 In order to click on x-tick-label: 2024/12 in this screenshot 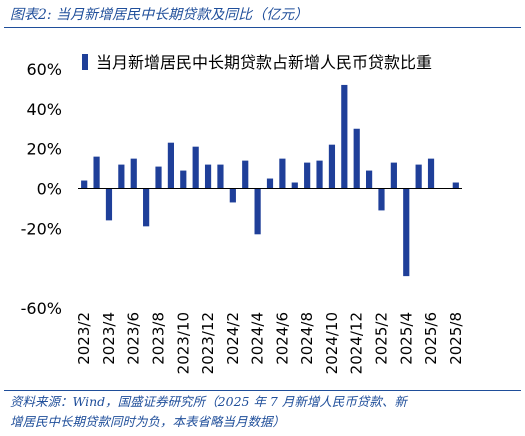, I will do `click(357, 343)`.